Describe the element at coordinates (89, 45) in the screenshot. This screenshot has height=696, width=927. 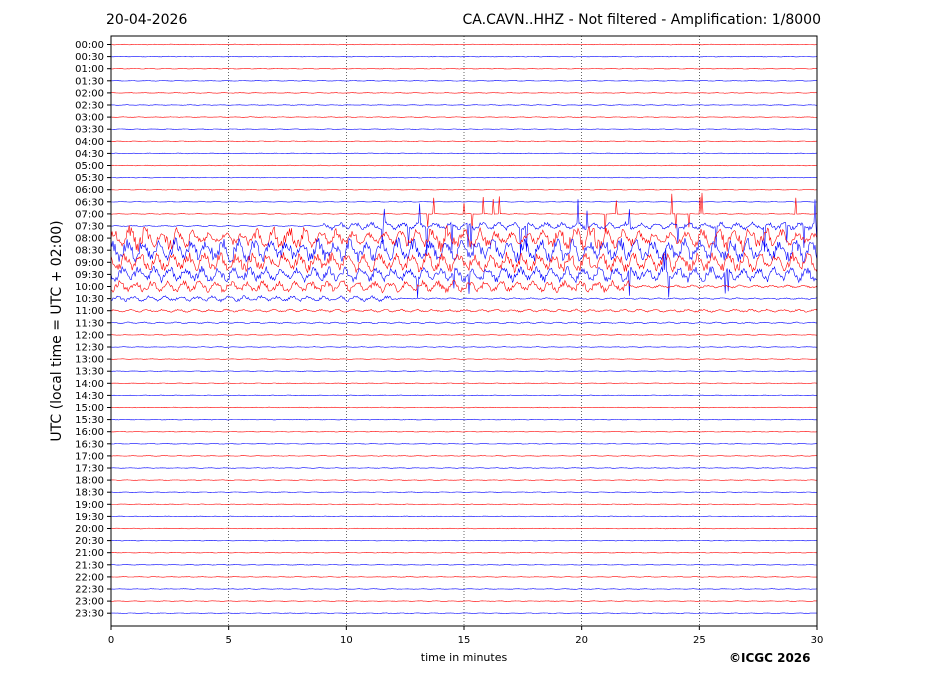
I see `y-tick-label-0: 00:00` at that location.